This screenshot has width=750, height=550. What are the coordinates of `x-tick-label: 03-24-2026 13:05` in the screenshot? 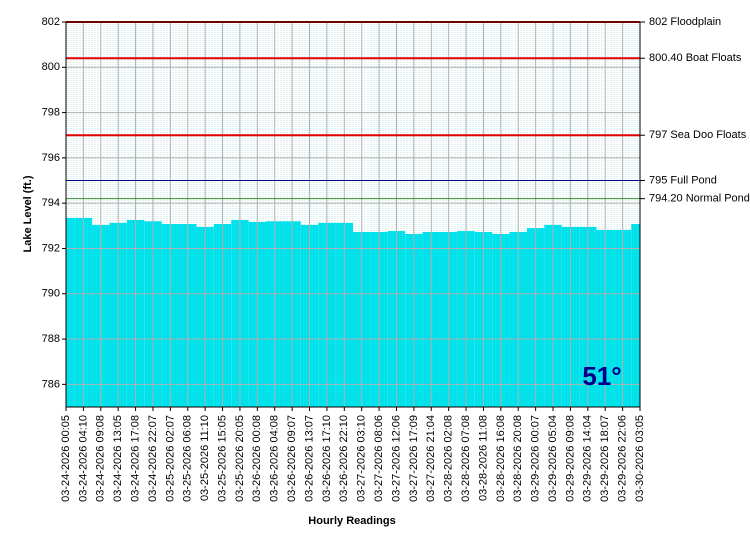 It's located at (118, 458).